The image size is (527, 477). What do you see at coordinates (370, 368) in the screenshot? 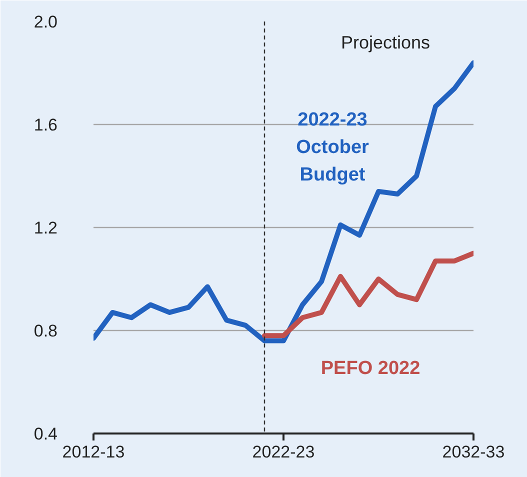
I see `text: PEFO 2022` at bounding box center [370, 368].